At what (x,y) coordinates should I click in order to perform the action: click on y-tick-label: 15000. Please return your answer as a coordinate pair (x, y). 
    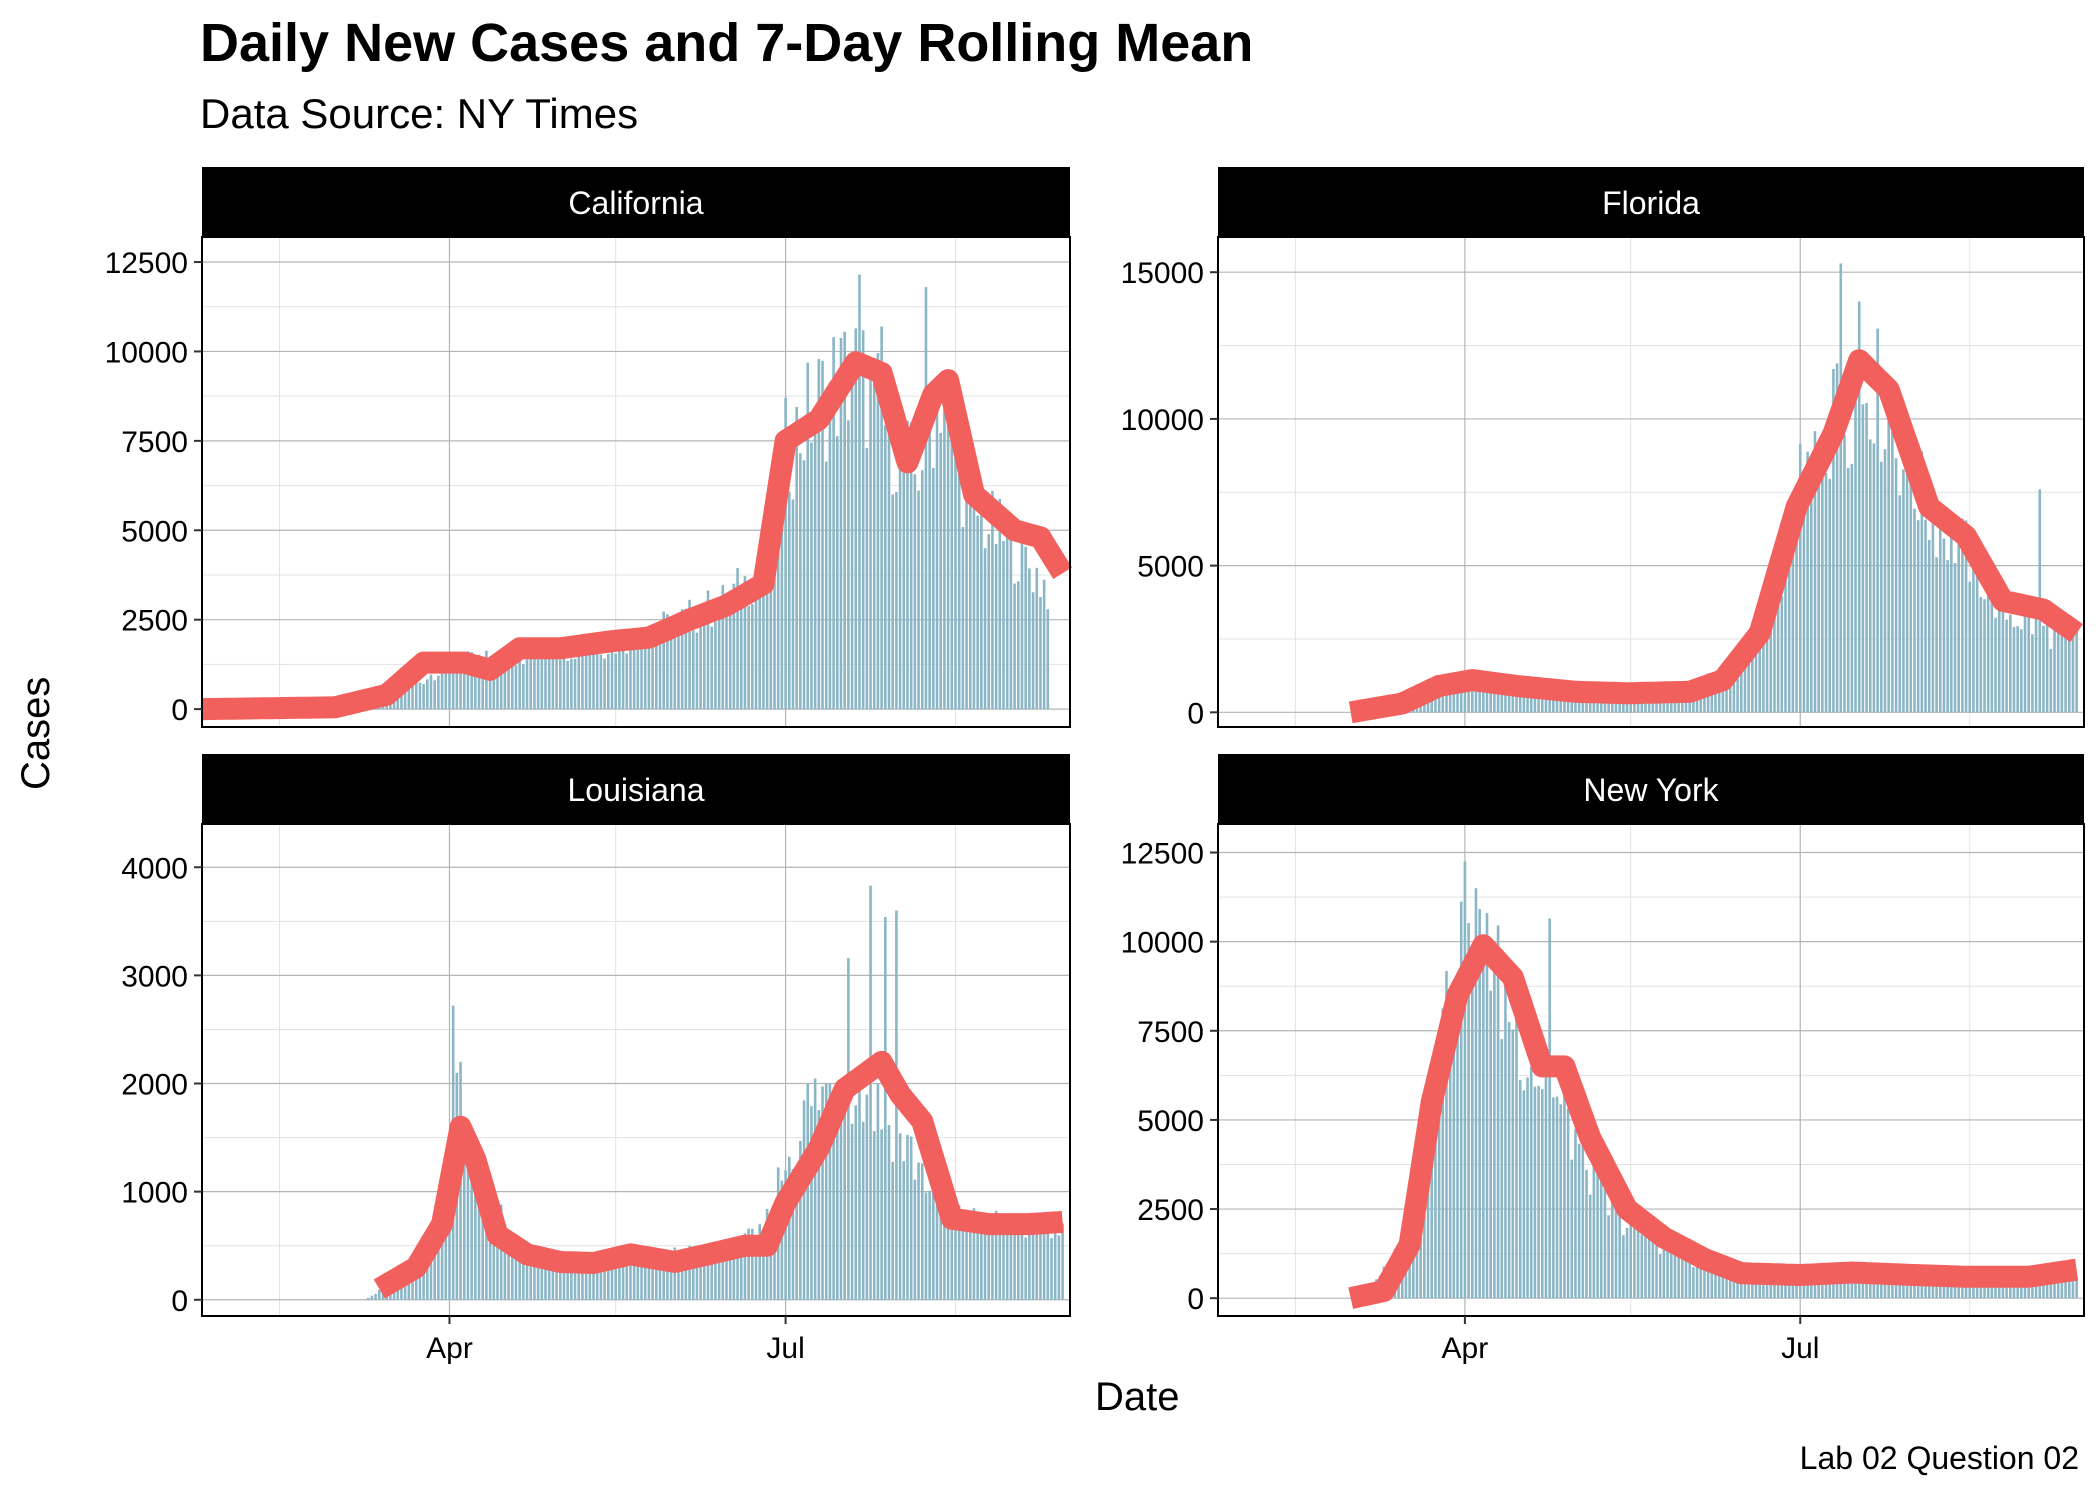
    Looking at the image, I should click on (1162, 273).